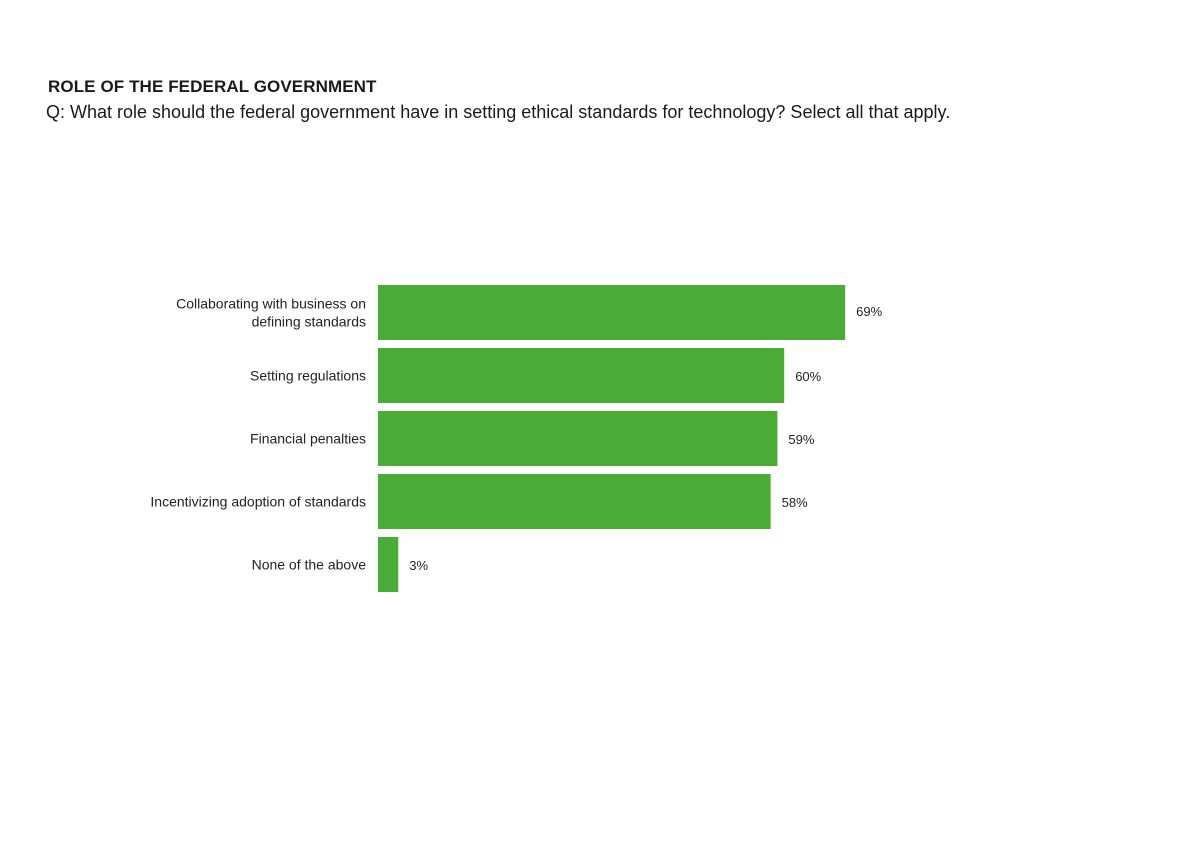  I want to click on category-label-2: Financial penalties, so click(308, 439).